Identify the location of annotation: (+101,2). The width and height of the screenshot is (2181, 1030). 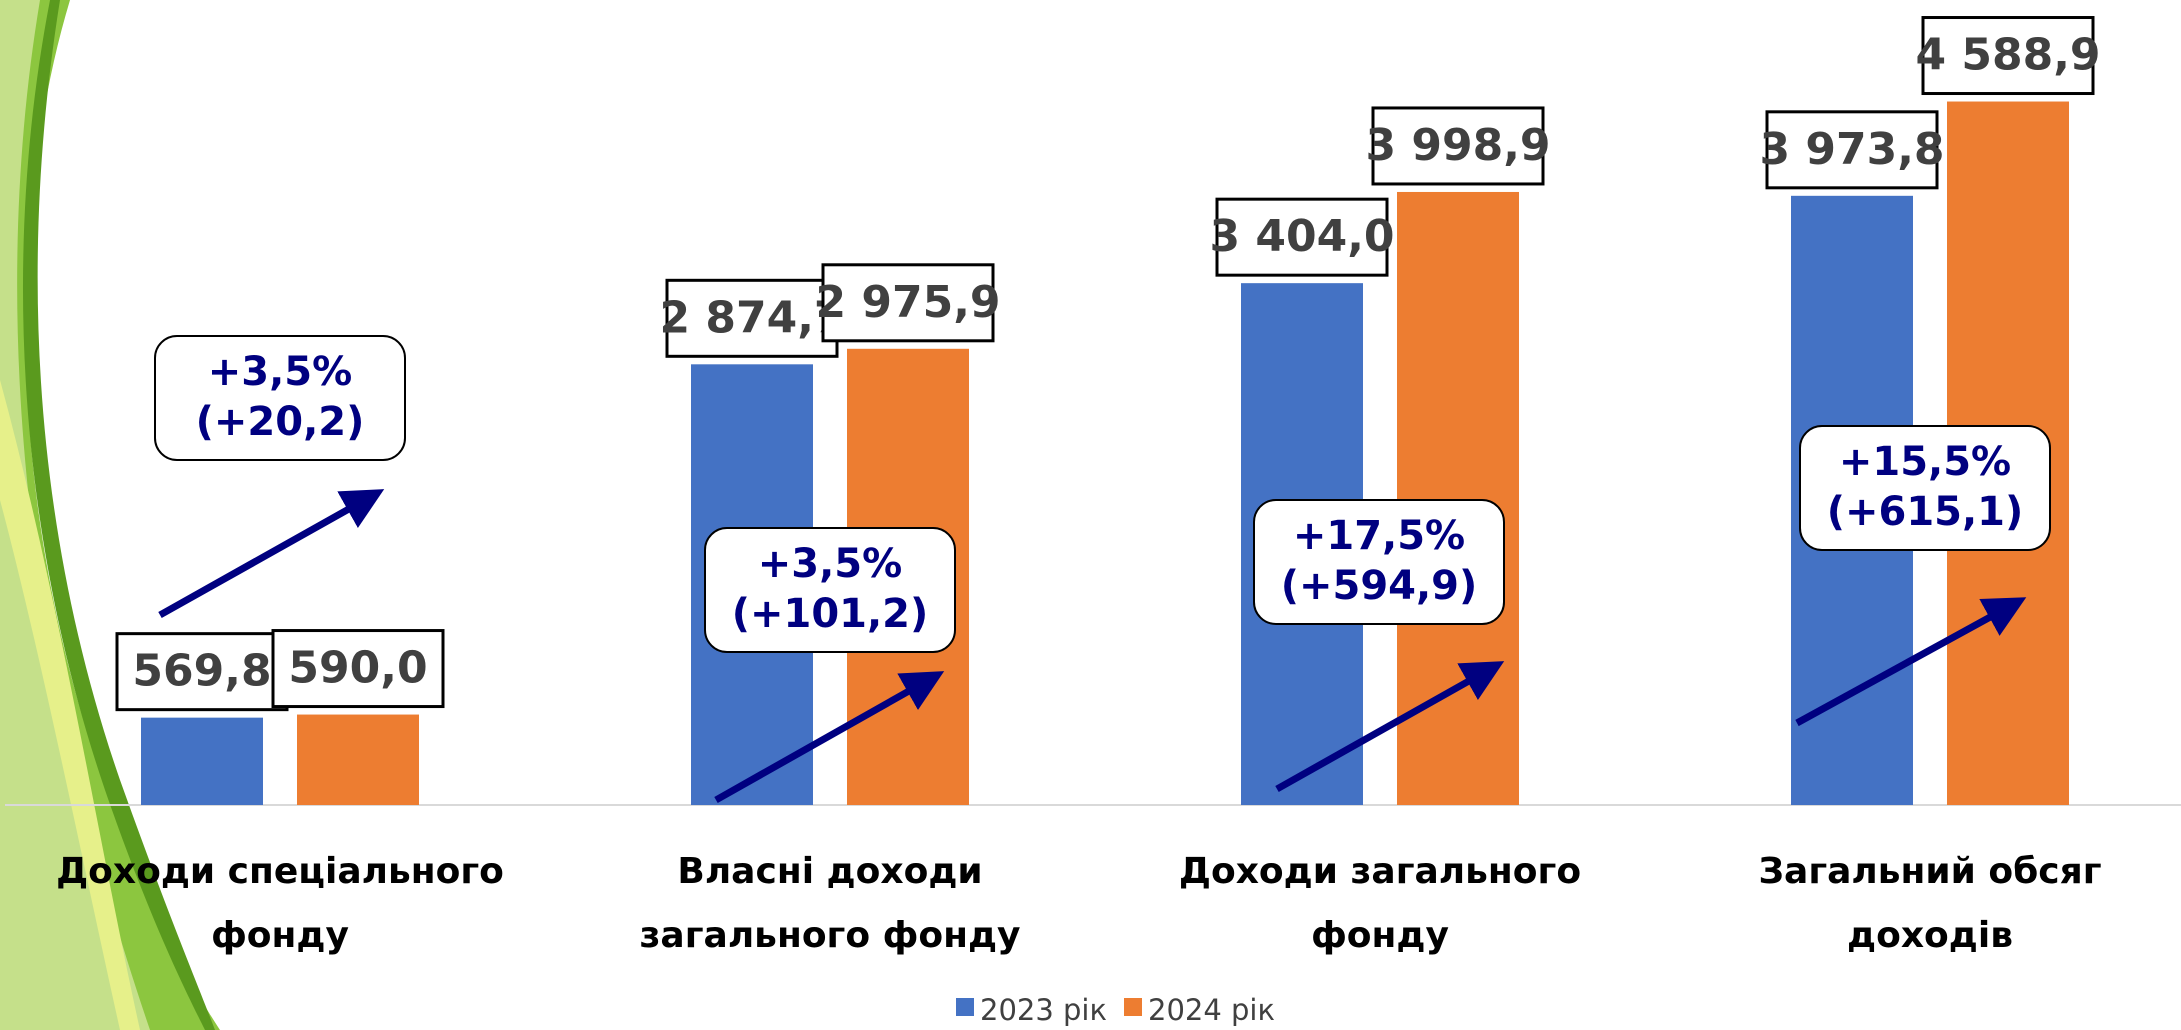
(830, 614).